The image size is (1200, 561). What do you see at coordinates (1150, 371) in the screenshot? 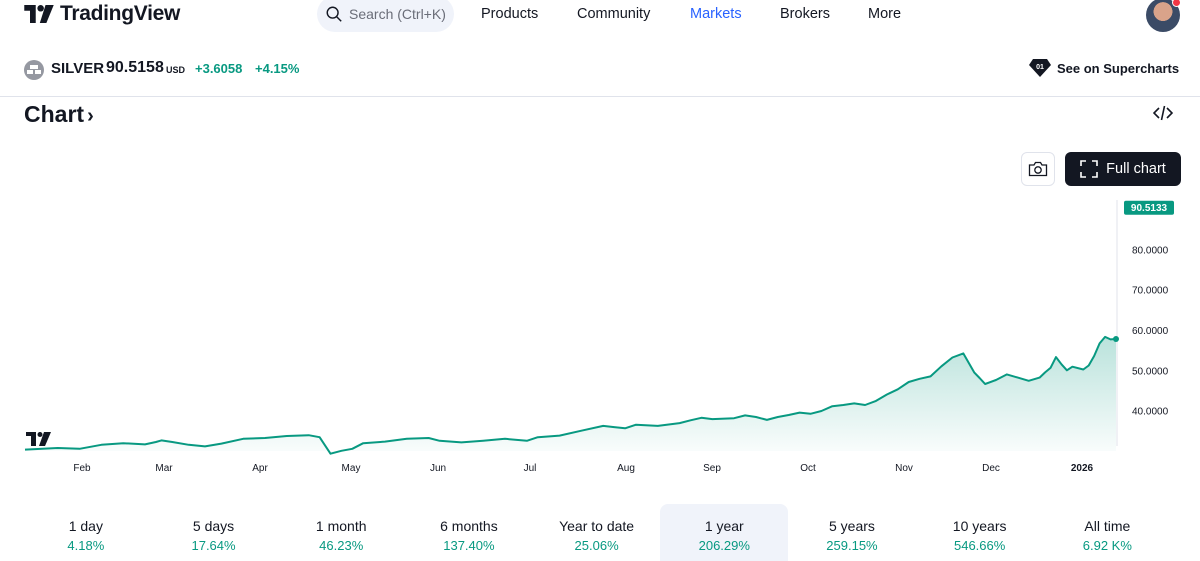
I see `y-tick-label: 50.0000` at bounding box center [1150, 371].